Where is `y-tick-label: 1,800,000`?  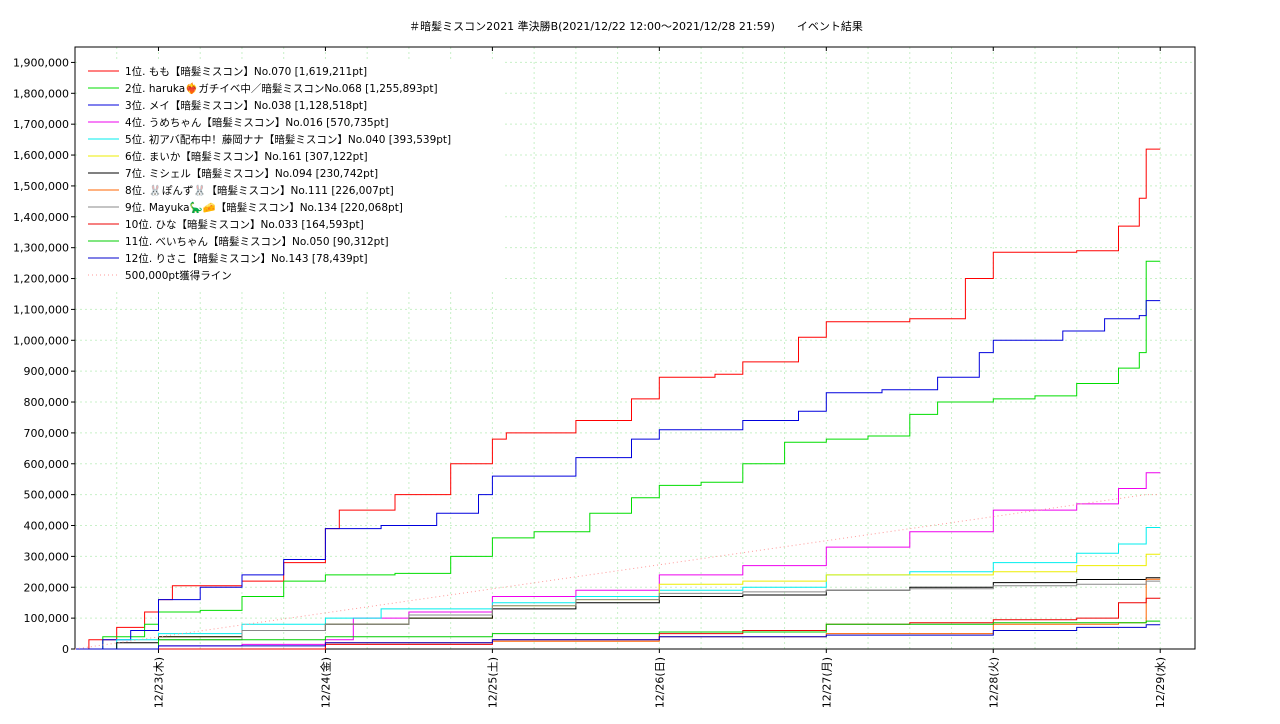
y-tick-label: 1,800,000 is located at coordinates (41, 93).